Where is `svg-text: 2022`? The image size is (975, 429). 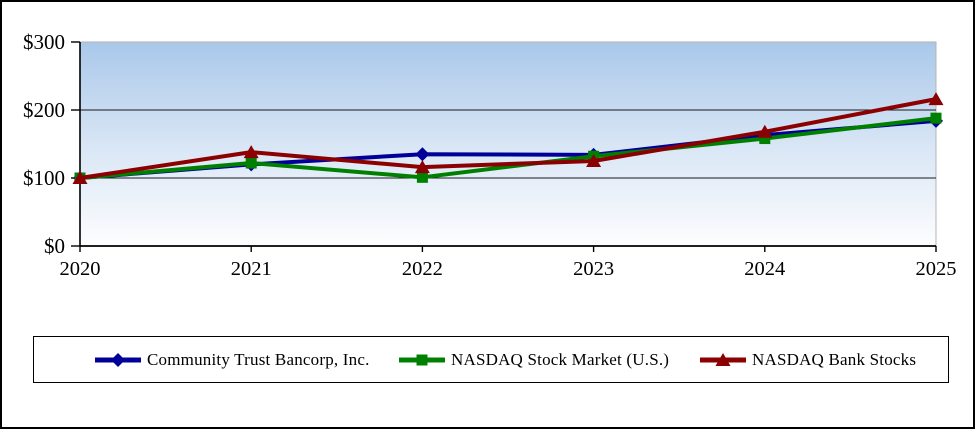 svg-text: 2022 is located at coordinates (422, 269).